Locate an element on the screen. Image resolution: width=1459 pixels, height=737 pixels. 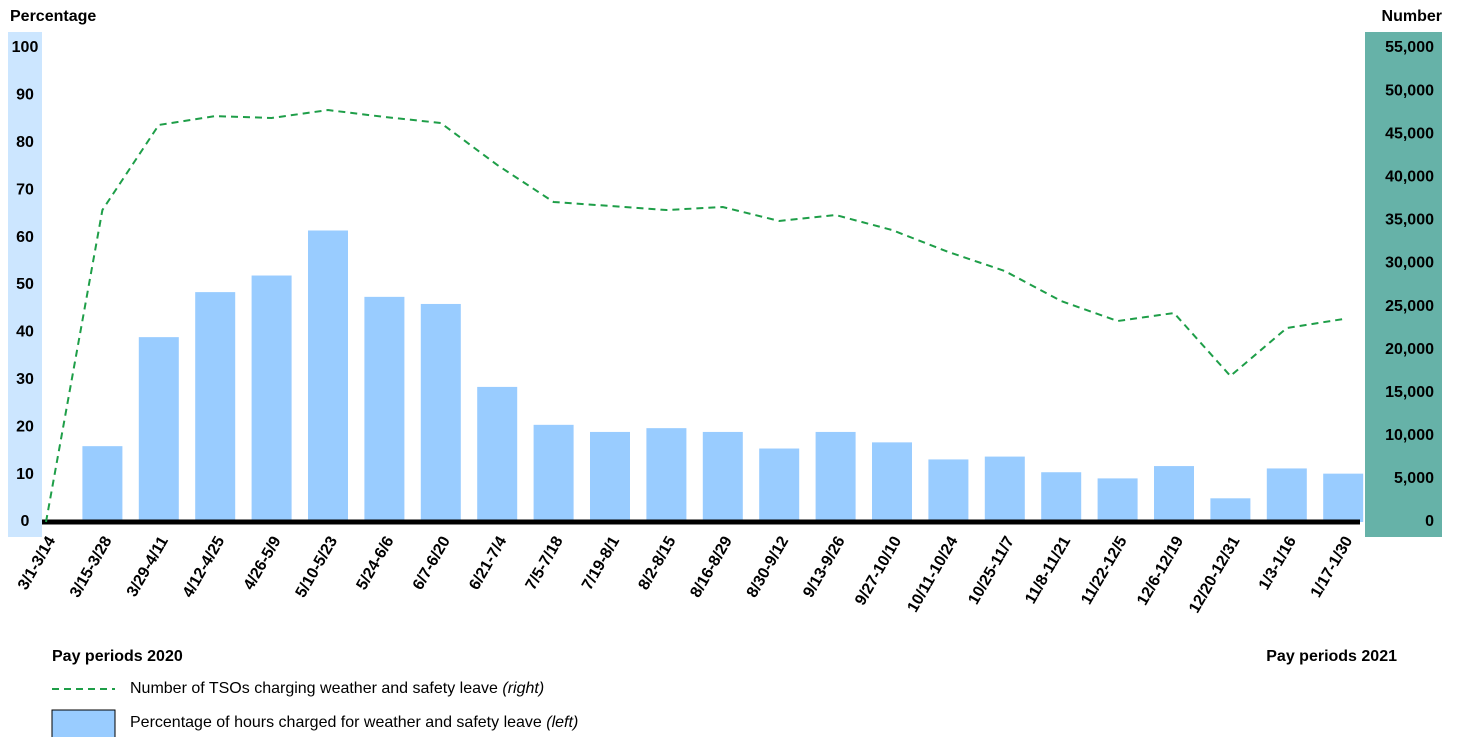
x-tick-label: 12/6-12/19 is located at coordinates (1160, 571).